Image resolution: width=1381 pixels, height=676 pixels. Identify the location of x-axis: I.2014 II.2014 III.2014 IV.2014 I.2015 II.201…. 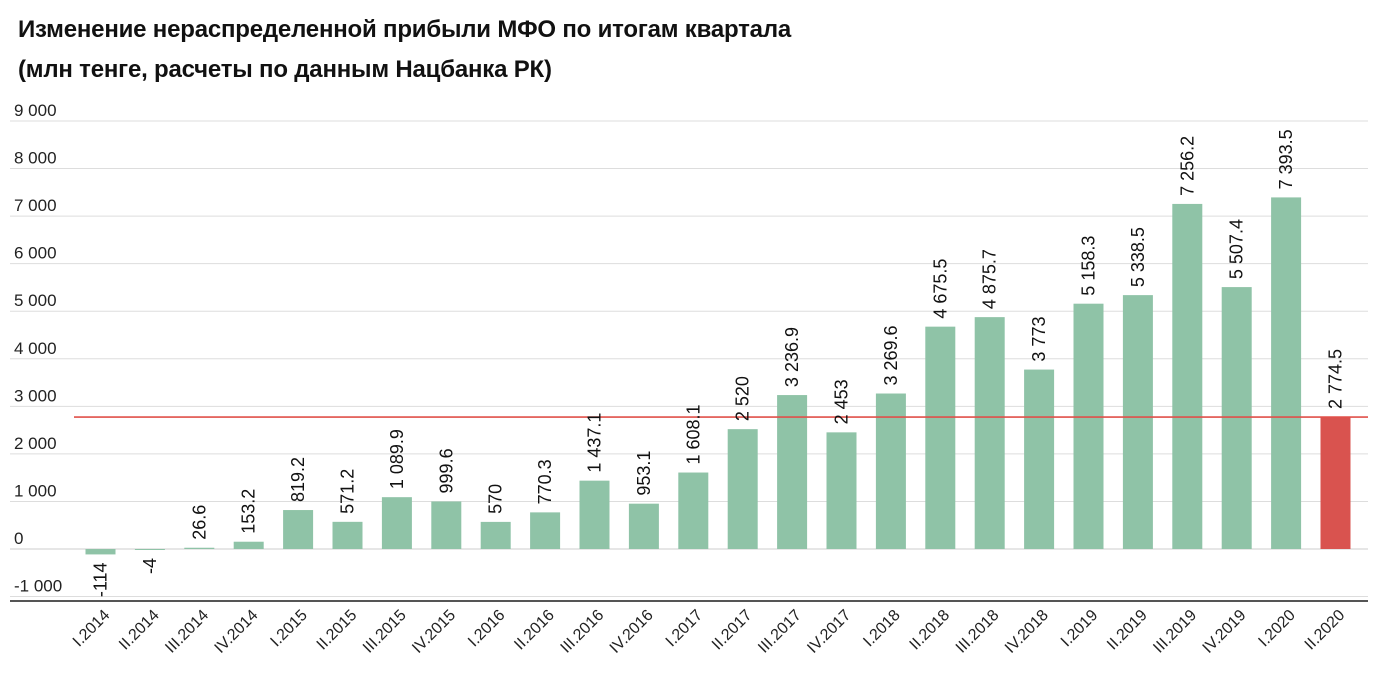
(689, 628).